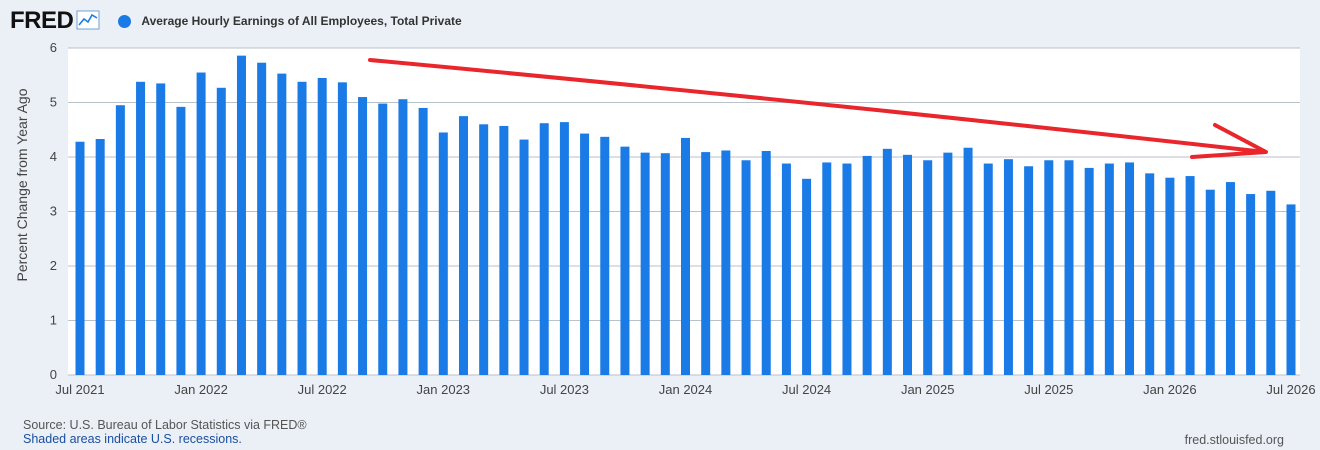 This screenshot has width=1320, height=450. What do you see at coordinates (817, 106) in the screenshot?
I see `annotation-arrow-shaft` at bounding box center [817, 106].